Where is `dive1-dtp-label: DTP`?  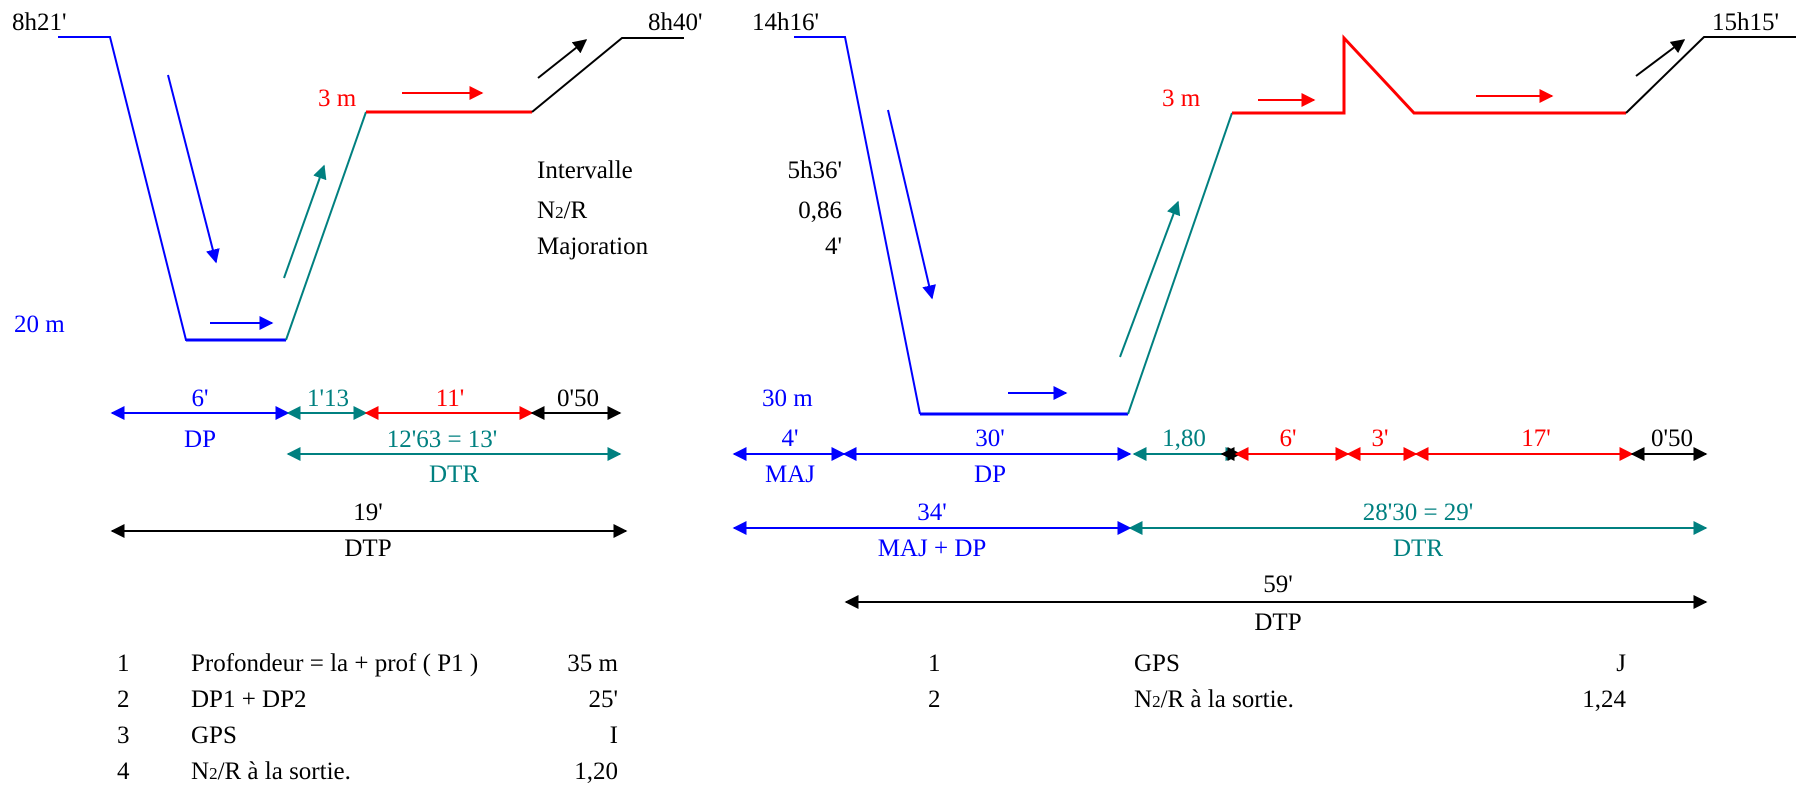 dive1-dtp-label: DTP is located at coordinates (367, 548).